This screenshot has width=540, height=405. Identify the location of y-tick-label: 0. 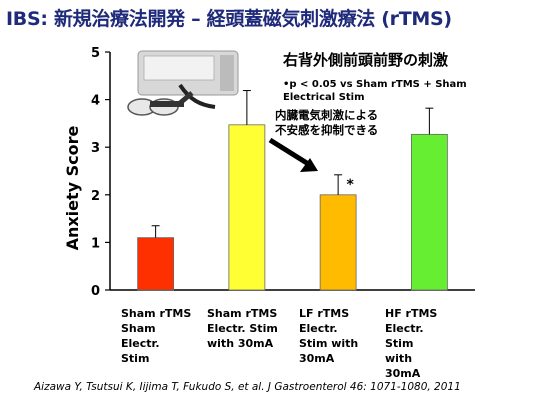
(95, 291).